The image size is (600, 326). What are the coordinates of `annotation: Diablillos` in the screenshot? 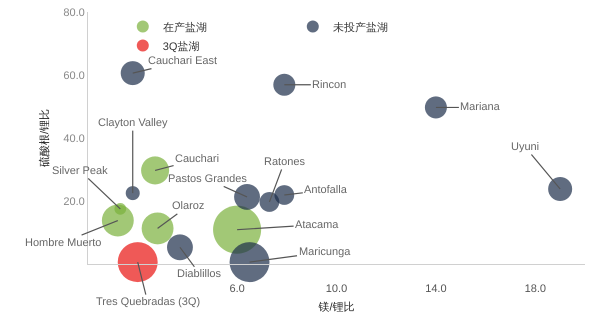 It's located at (199, 274).